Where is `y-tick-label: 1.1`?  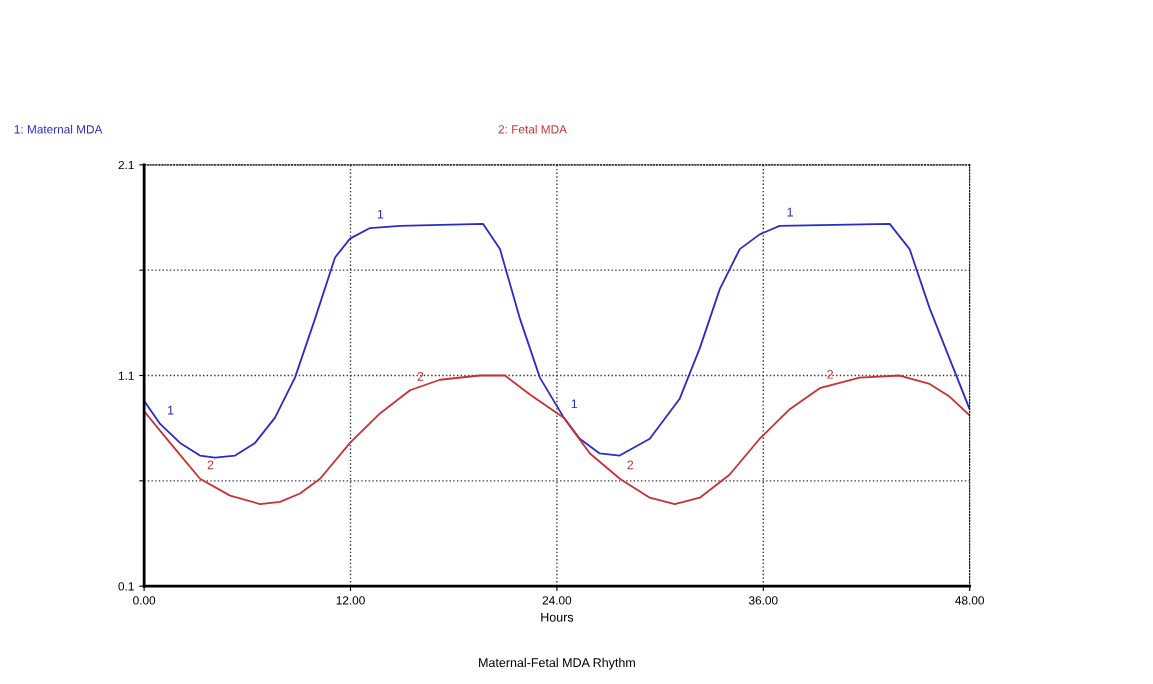
y-tick-label: 1.1 is located at coordinates (126, 375).